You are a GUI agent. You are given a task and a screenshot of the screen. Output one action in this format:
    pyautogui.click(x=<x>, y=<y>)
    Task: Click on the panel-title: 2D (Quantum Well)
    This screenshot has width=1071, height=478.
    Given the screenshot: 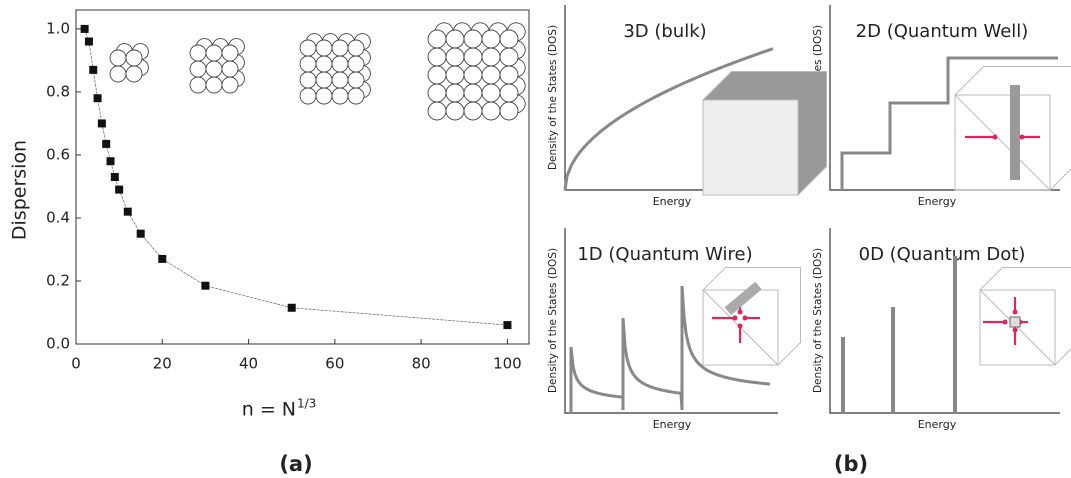 What is the action you would take?
    pyautogui.click(x=942, y=31)
    